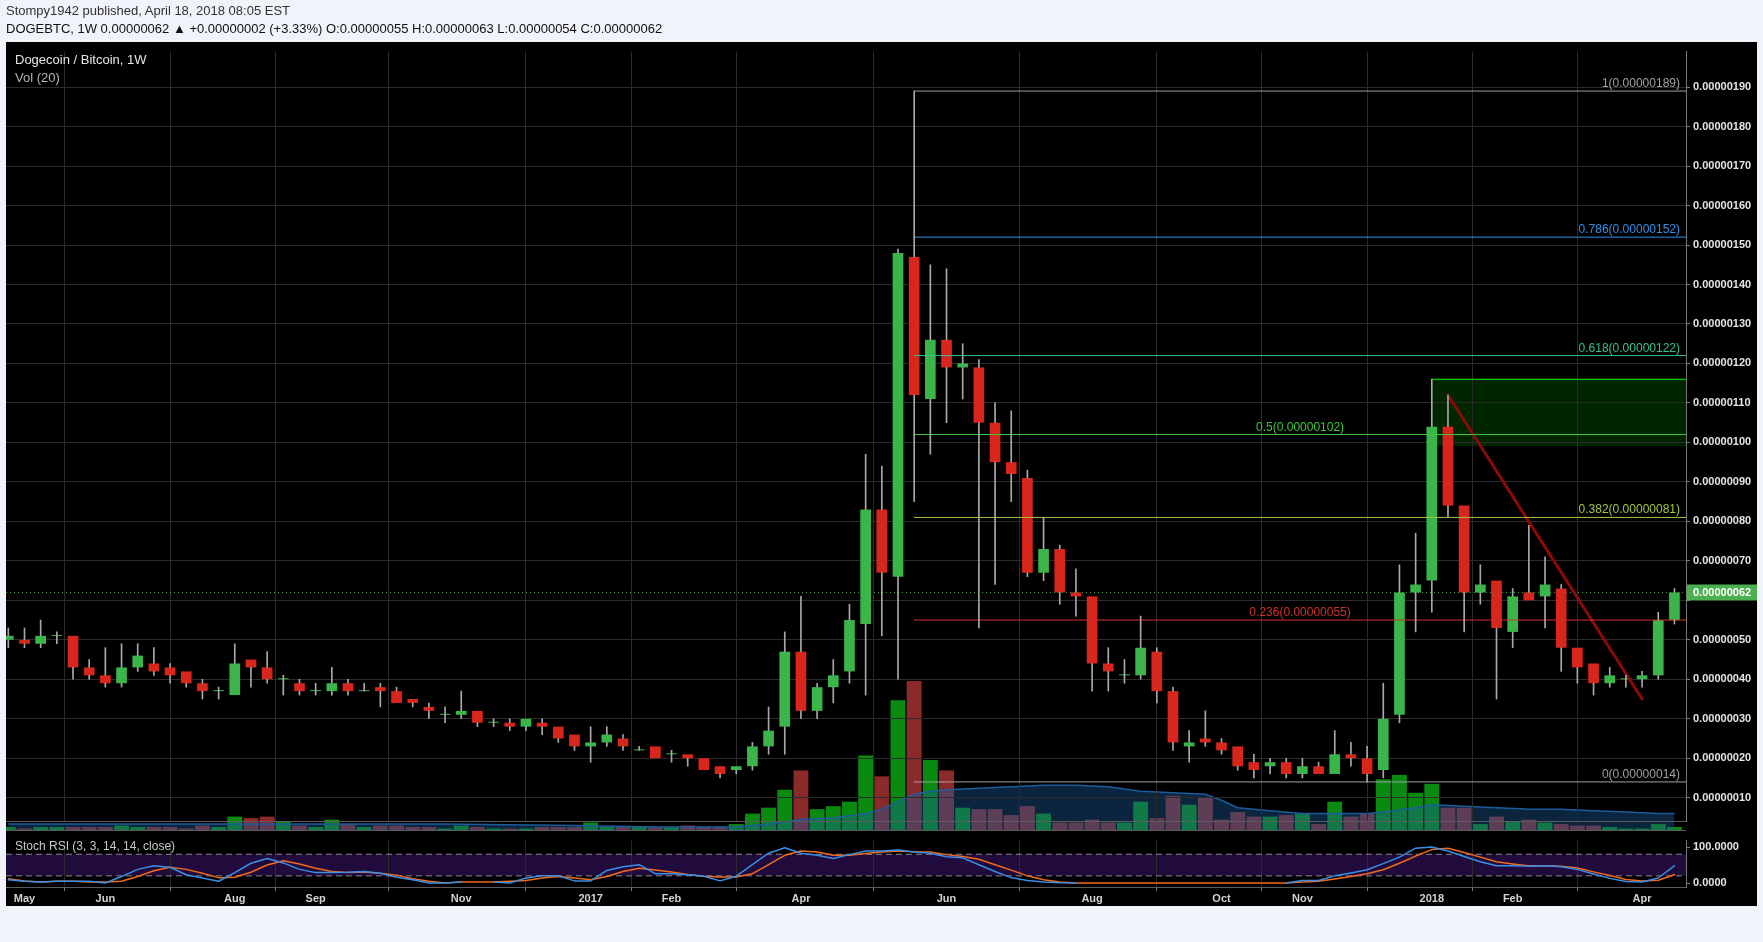 The width and height of the screenshot is (1763, 942). I want to click on x-tick-label: Sep, so click(316, 897).